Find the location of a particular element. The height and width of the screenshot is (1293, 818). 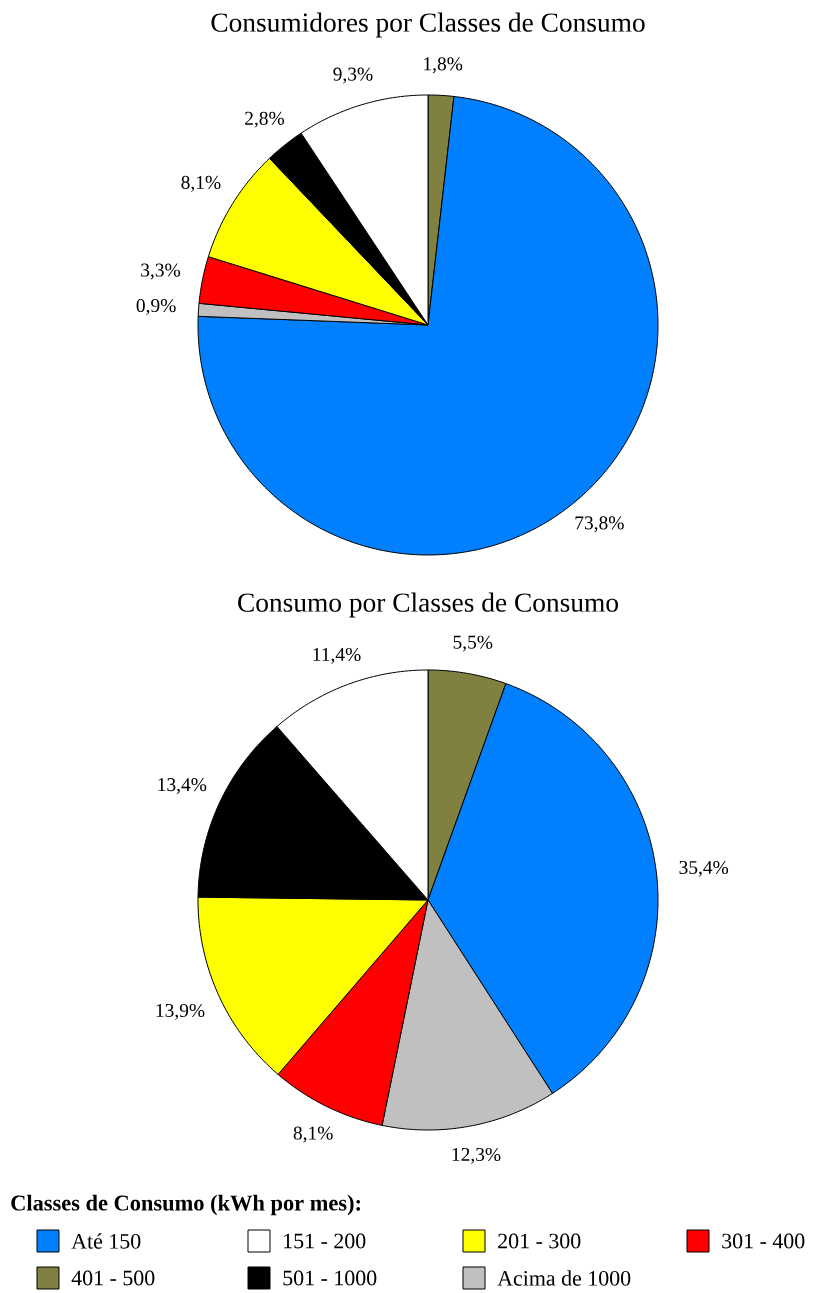

legend-label: 401 - 500 is located at coordinates (113, 1278).